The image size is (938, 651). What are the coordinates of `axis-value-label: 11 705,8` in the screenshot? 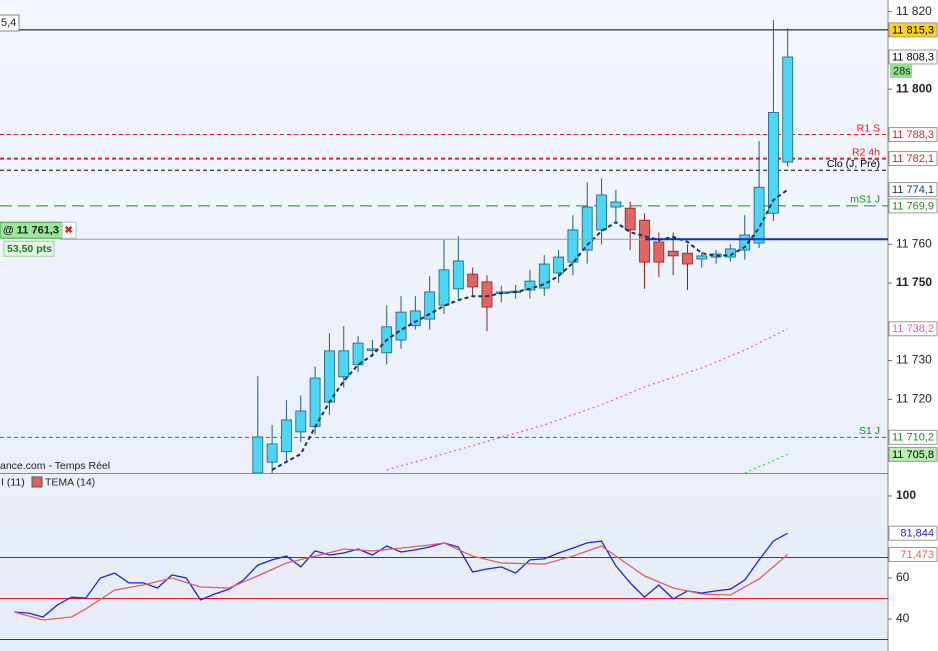 It's located at (913, 455).